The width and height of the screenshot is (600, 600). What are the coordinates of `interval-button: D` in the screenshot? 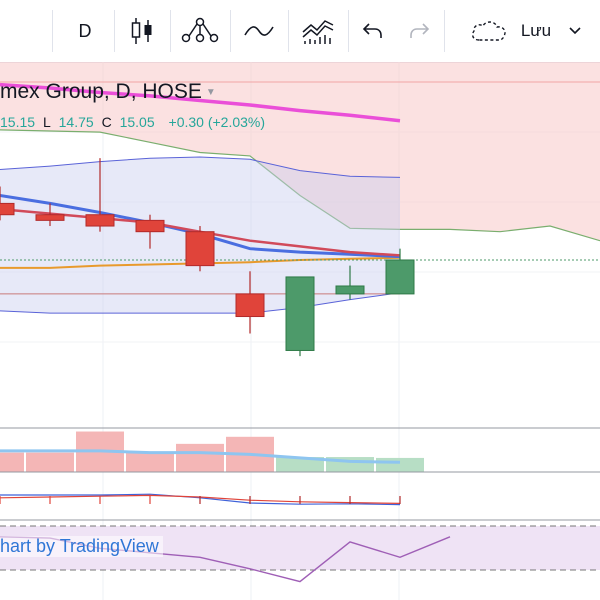 It's located at (85, 31).